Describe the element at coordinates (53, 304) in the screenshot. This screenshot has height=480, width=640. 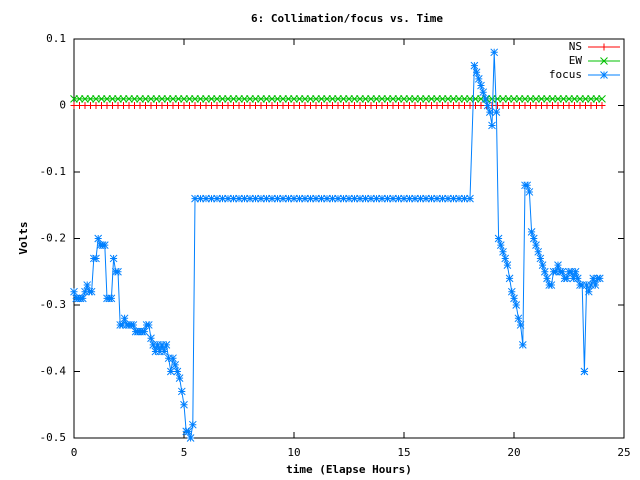
I see `y-tick-label: -0.3` at that location.